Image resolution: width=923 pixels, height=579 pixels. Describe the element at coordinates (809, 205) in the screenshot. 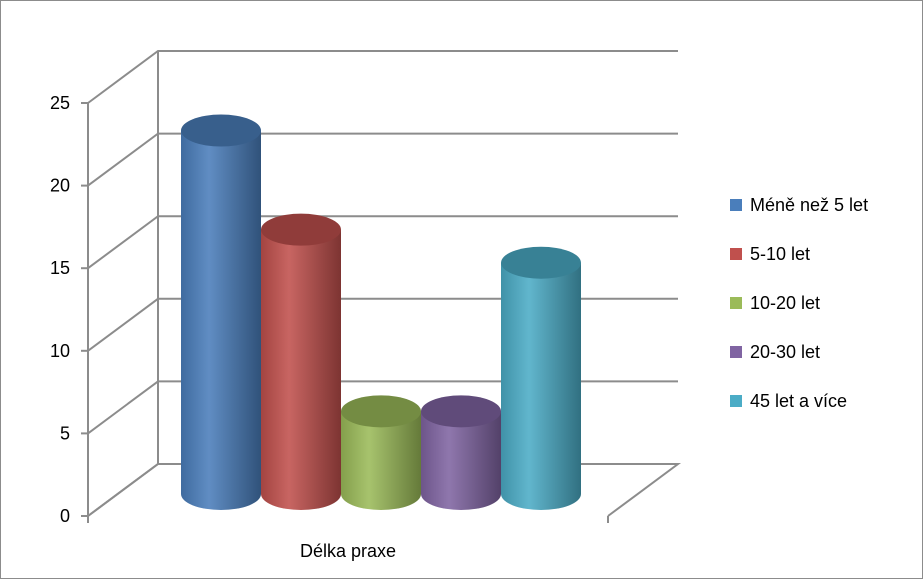

I see `legend-label: Méně než 5 let` at that location.